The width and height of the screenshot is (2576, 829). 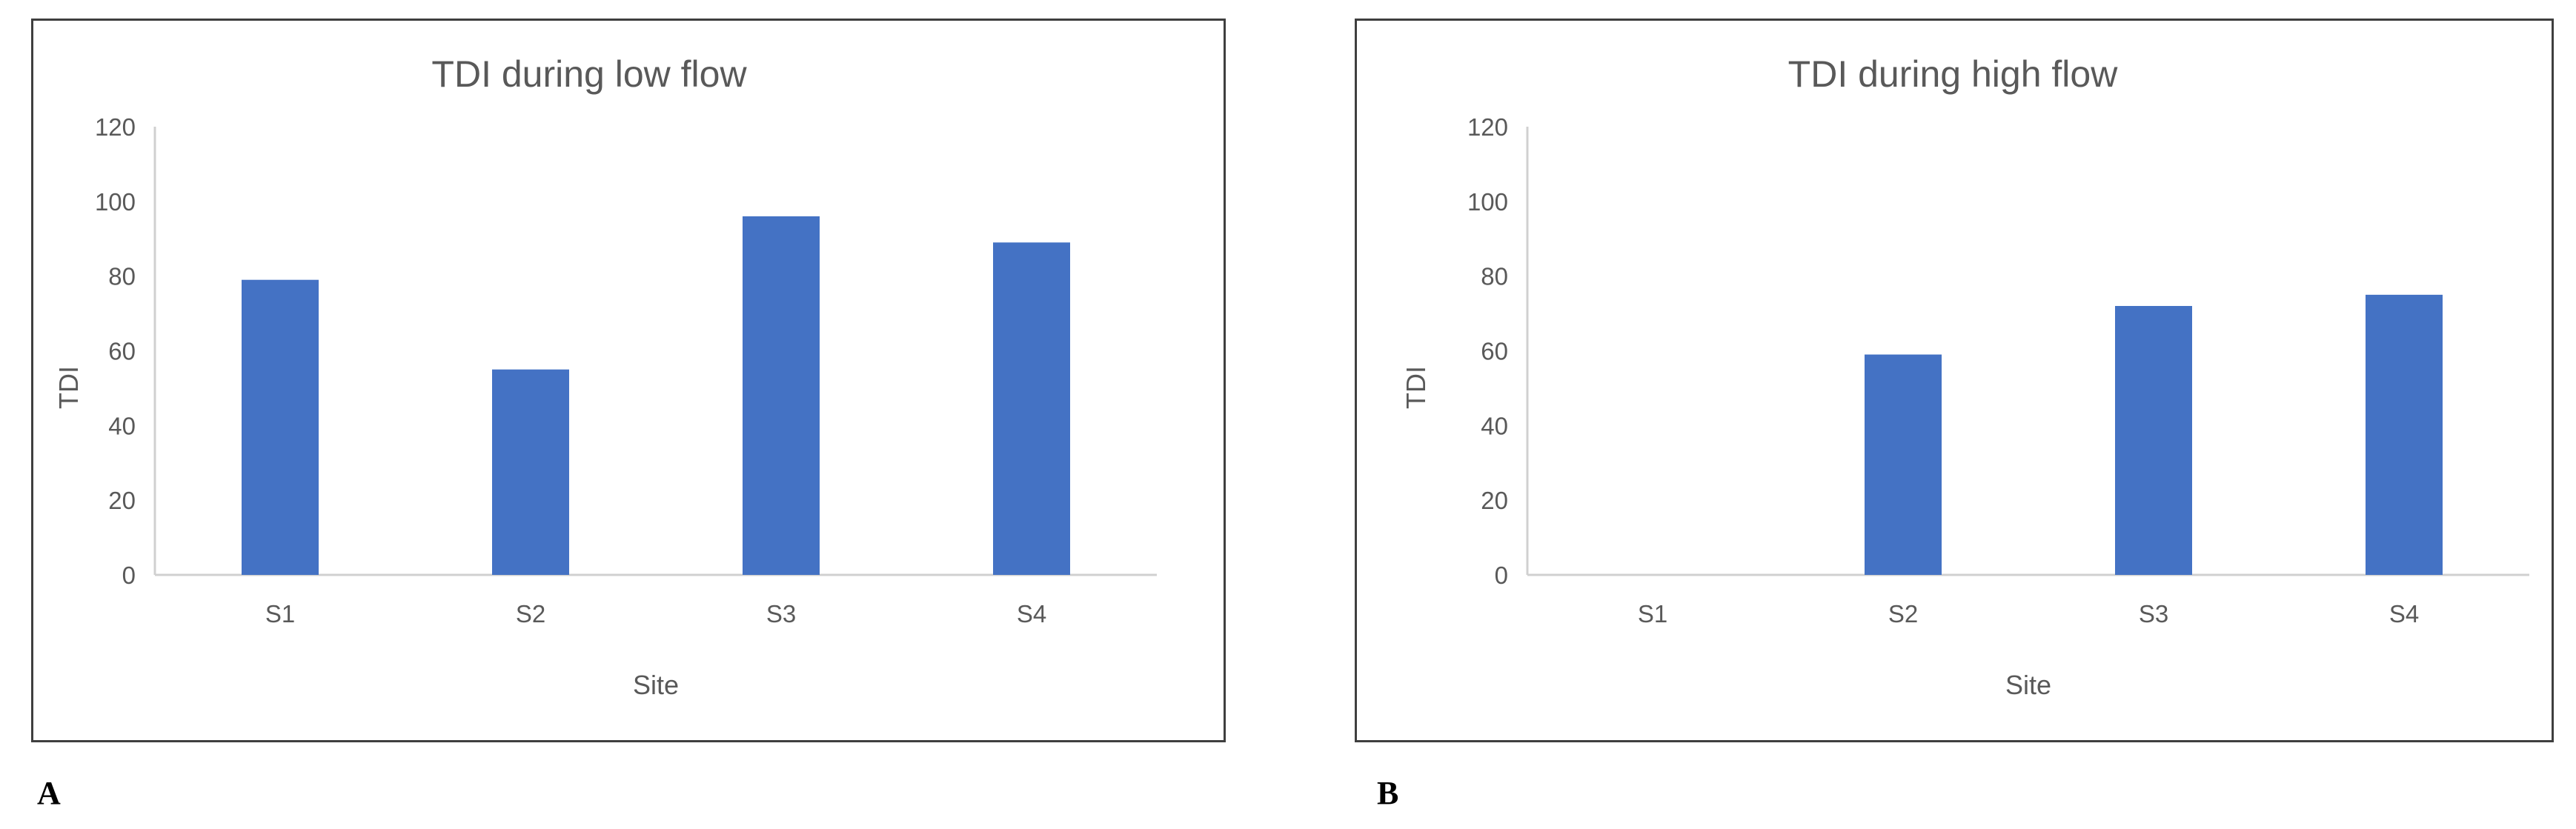 I want to click on panel-label-a: A, so click(x=49, y=793).